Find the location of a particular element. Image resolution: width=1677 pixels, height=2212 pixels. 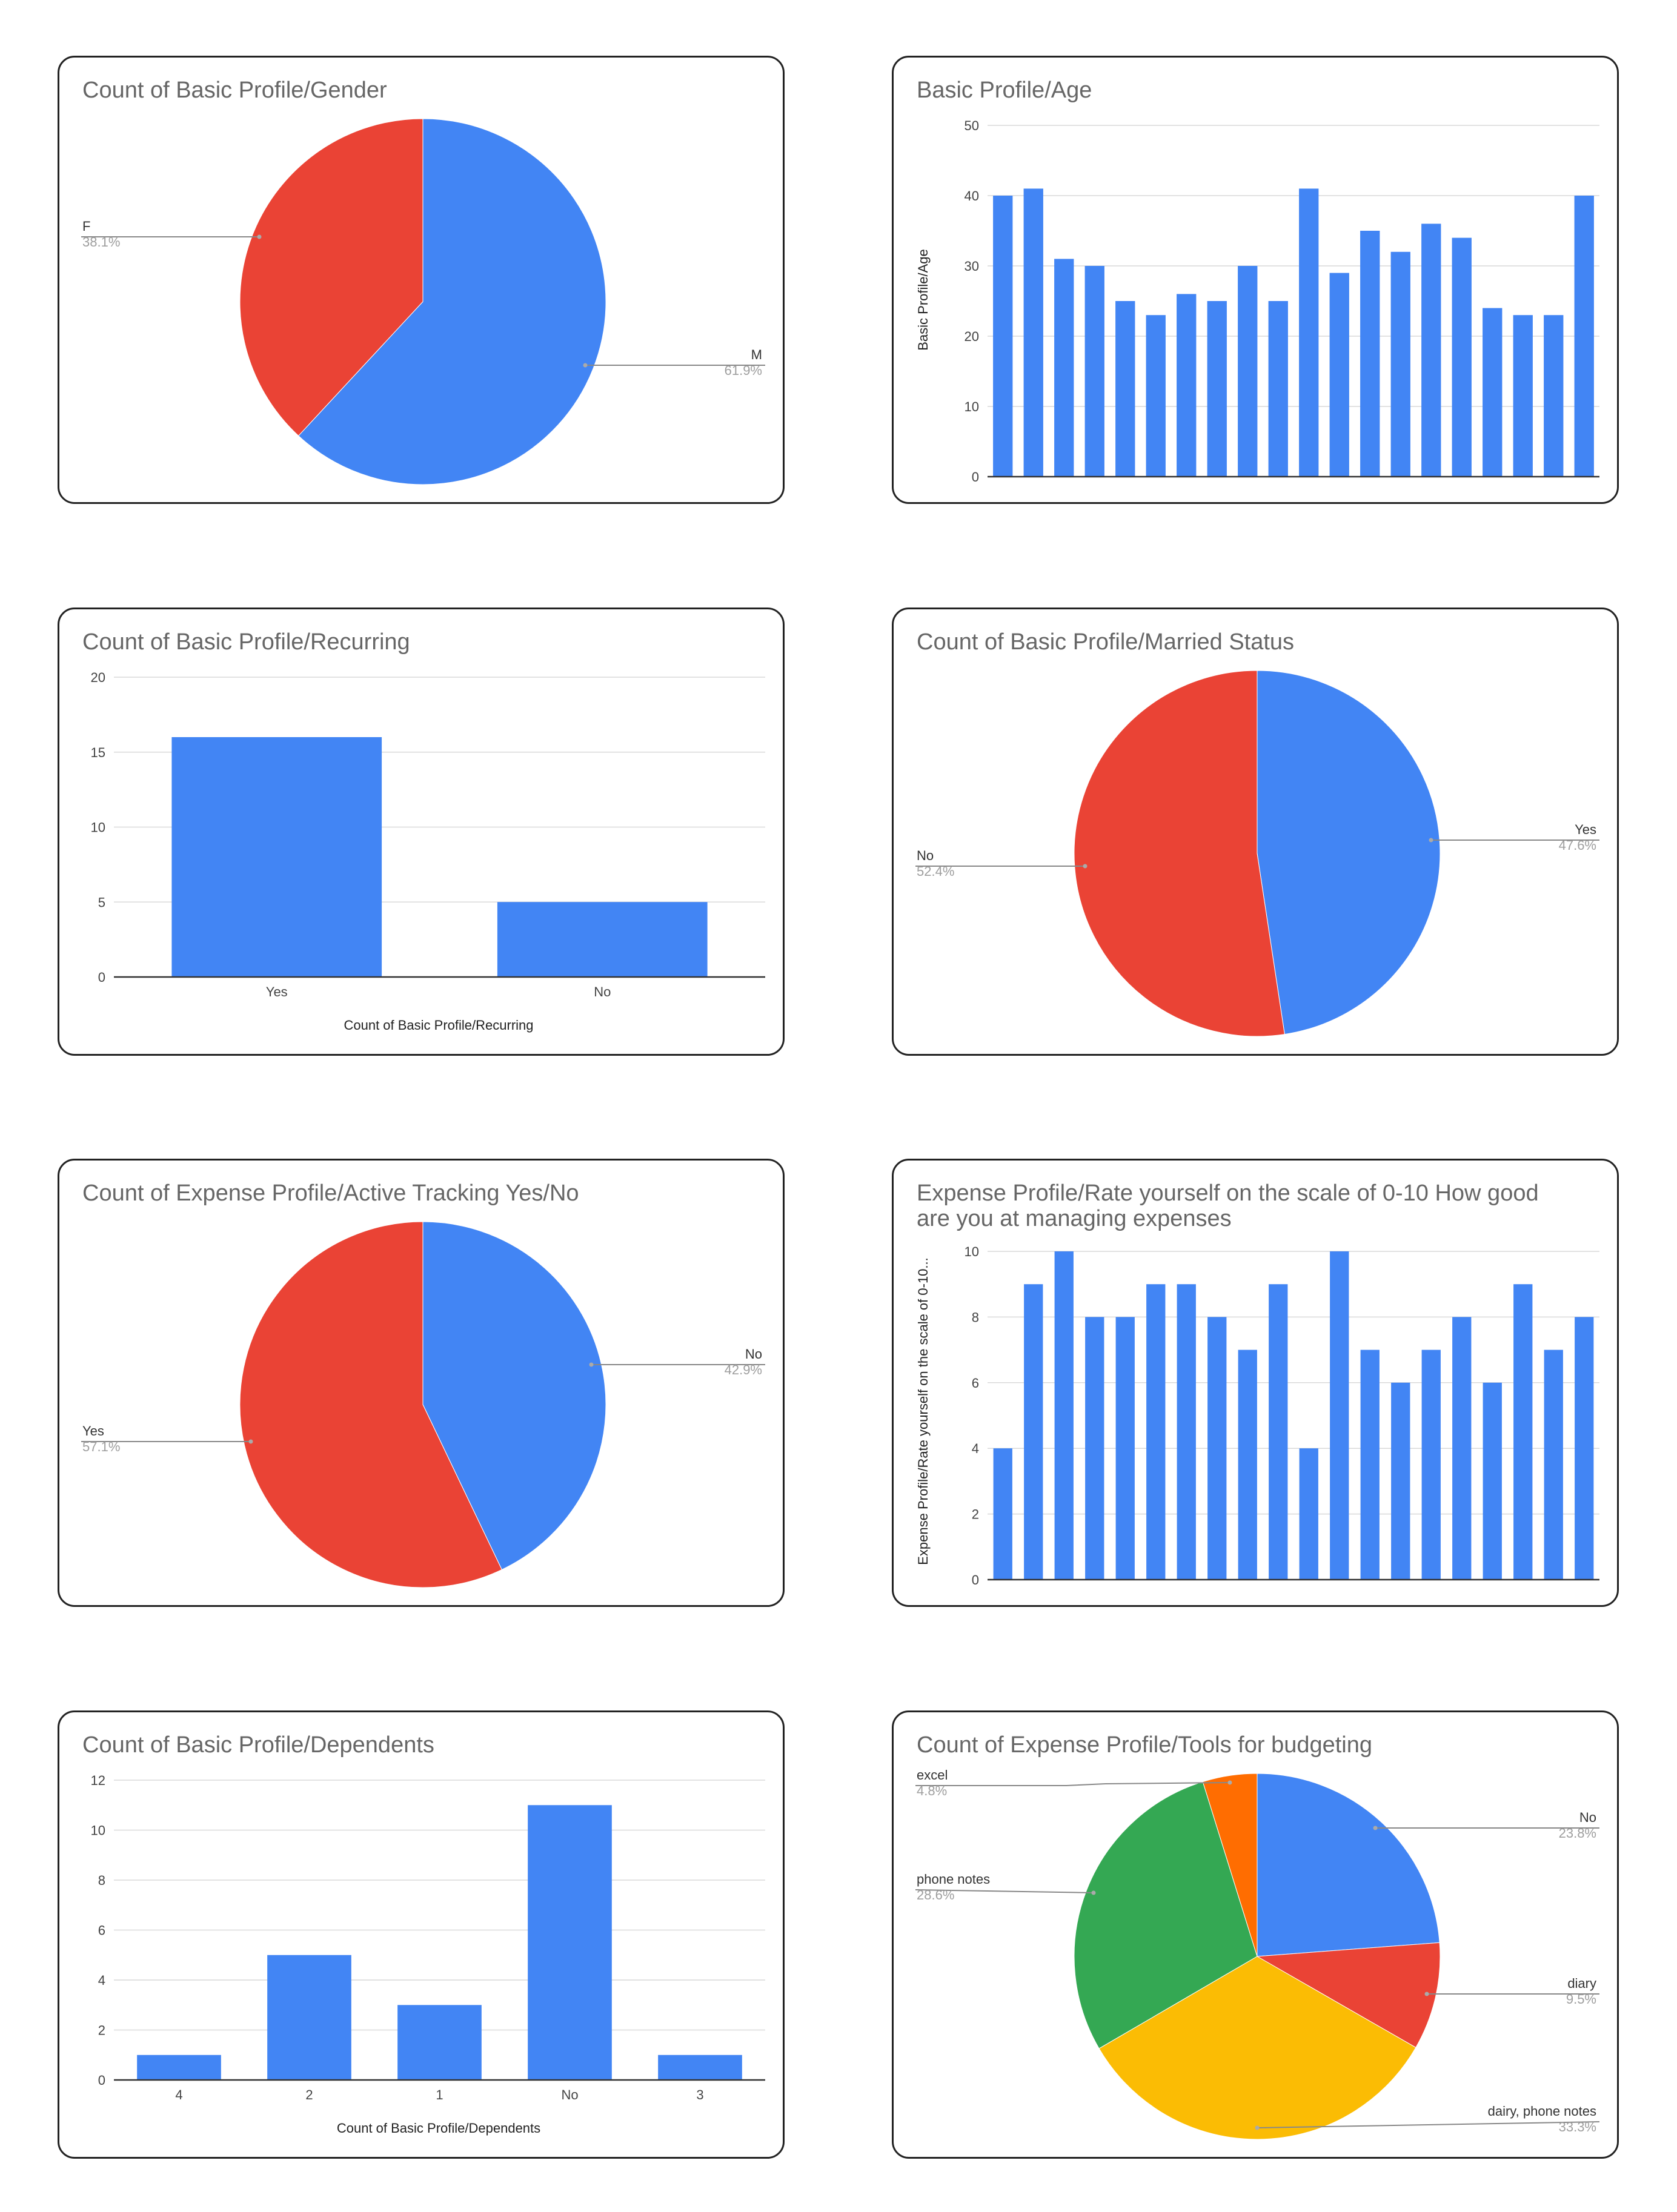

x-axis-label: Count of Basic Profile/Dependents is located at coordinates (438, 2129).